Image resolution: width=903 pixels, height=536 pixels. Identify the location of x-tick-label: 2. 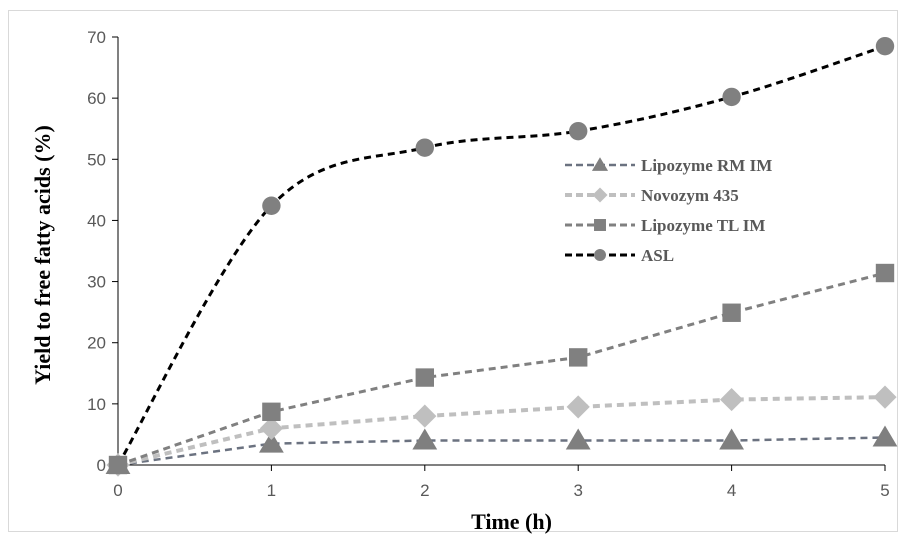
(424, 490).